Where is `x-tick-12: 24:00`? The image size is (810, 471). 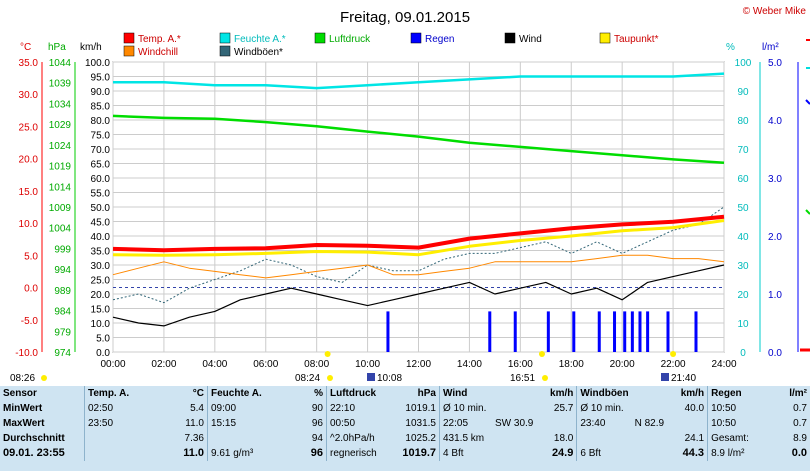 x-tick-12: 24:00 is located at coordinates (723, 364).